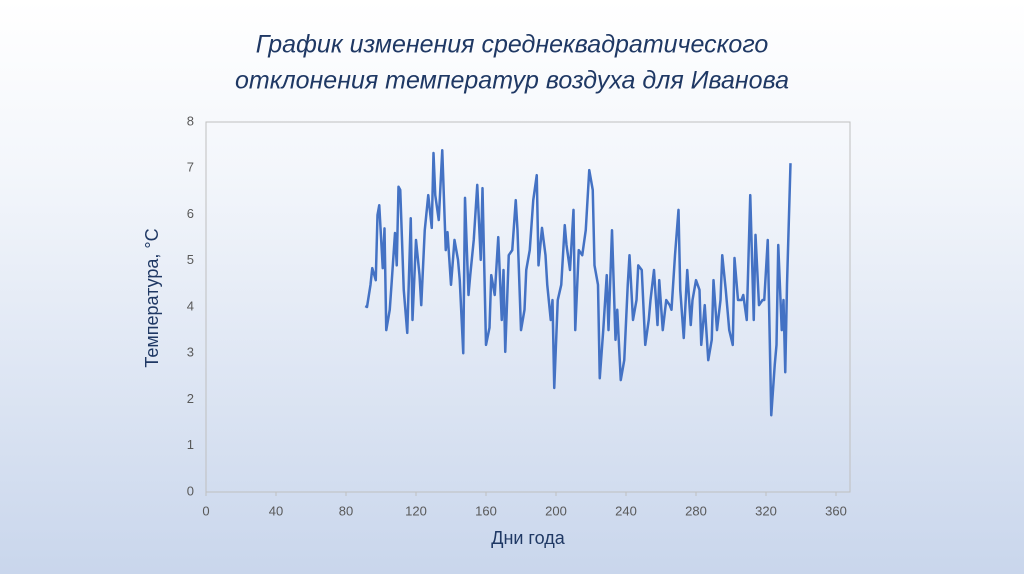  I want to click on x-tick-label: 280, so click(696, 510).